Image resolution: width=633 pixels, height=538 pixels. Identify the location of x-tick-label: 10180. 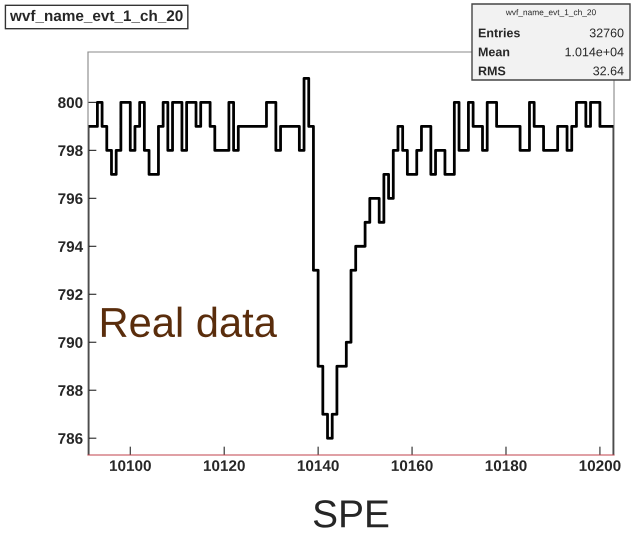
(506, 466).